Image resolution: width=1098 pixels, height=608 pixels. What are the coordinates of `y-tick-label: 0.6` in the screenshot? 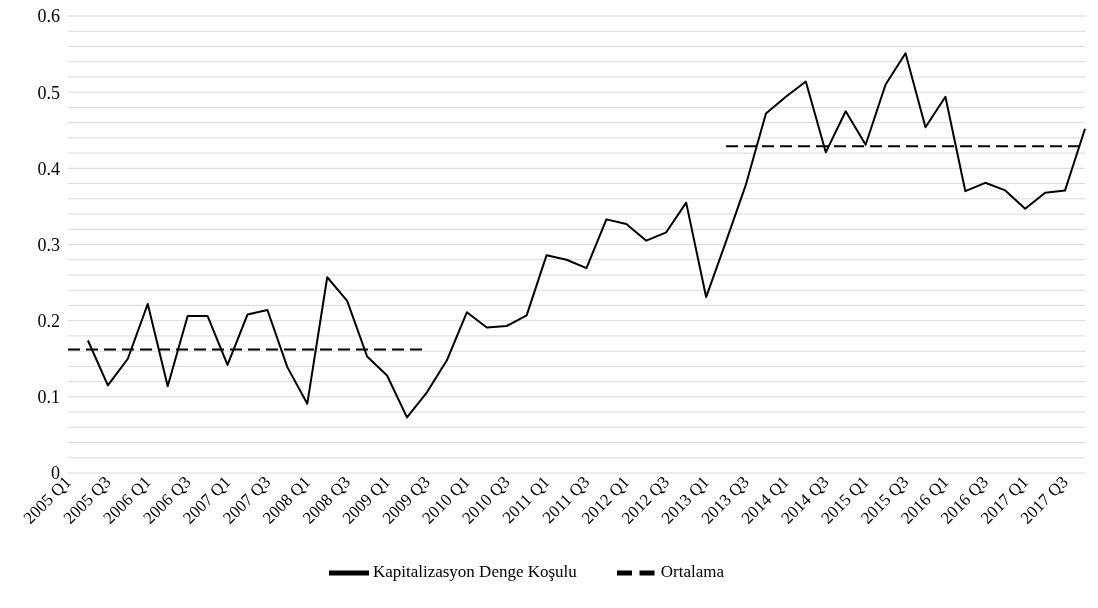 It's located at (48, 16).